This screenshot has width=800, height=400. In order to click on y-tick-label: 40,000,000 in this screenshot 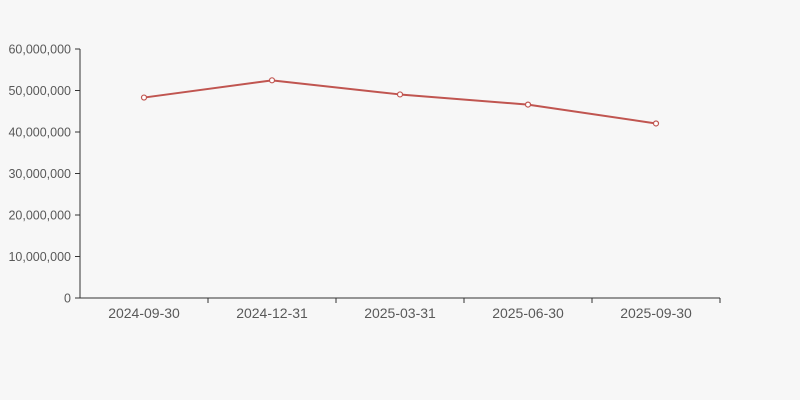, I will do `click(39, 133)`.